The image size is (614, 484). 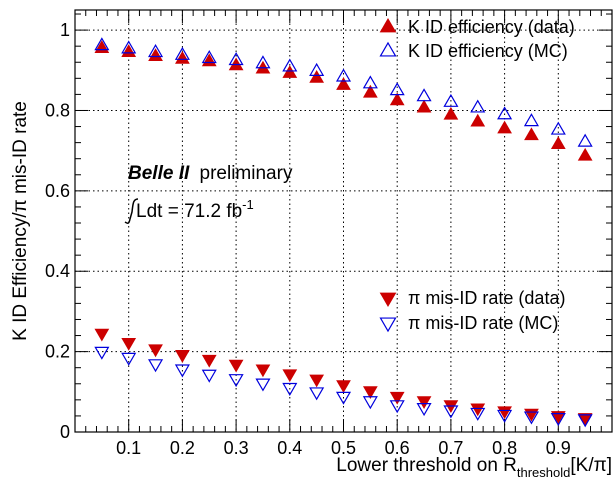 What do you see at coordinates (131, 211) in the screenshot?
I see `integral-sign` at bounding box center [131, 211].